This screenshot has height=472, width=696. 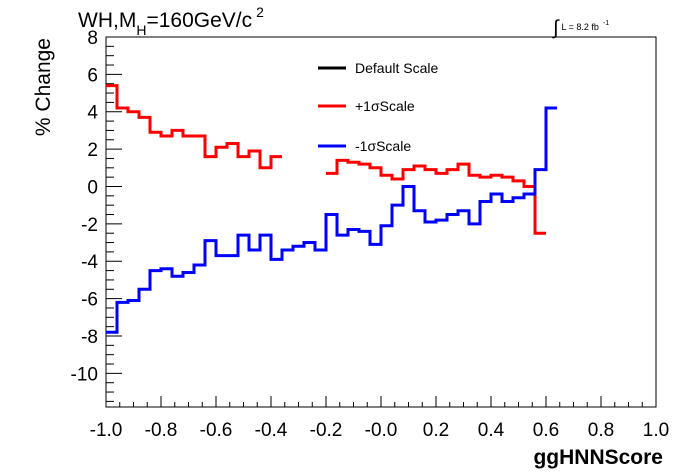 I want to click on x-tick-label: 0.6, so click(x=546, y=430).